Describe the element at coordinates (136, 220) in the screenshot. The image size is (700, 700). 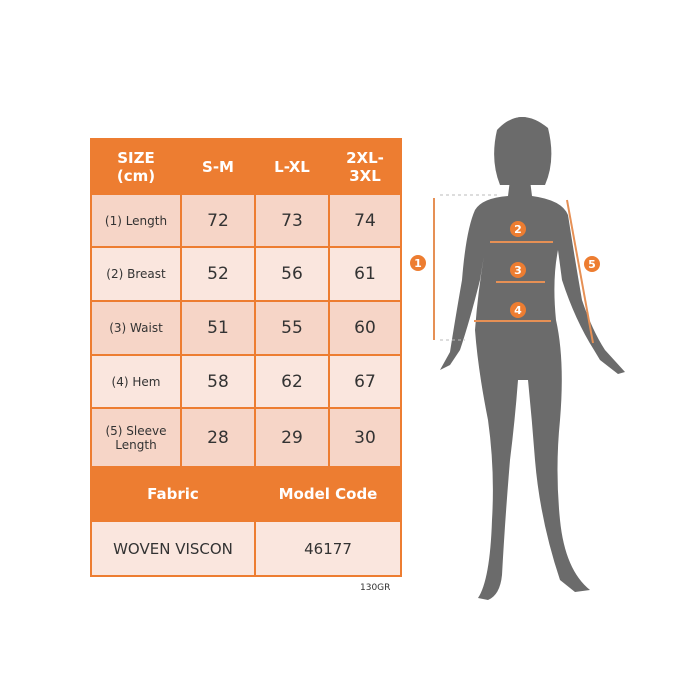
I see `row-label: (1) Length` at that location.